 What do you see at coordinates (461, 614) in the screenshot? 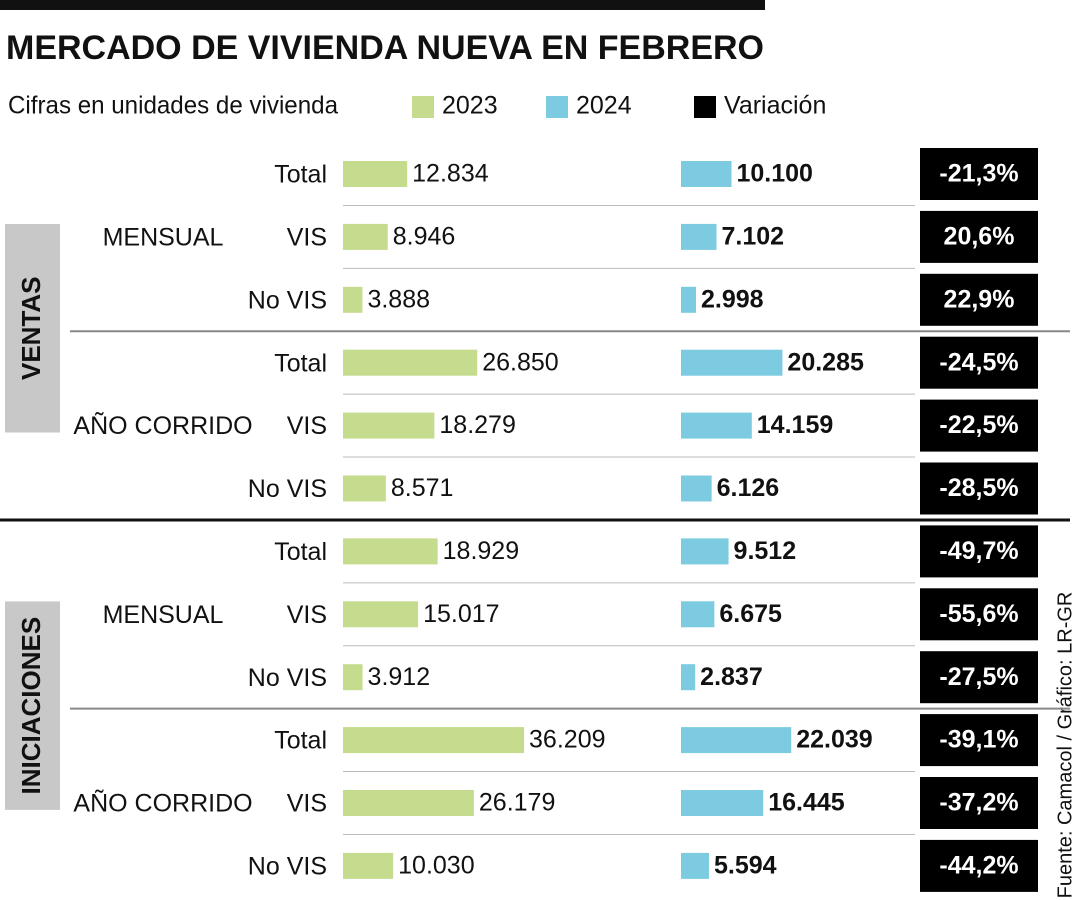
I see `value-label: 15.017` at bounding box center [461, 614].